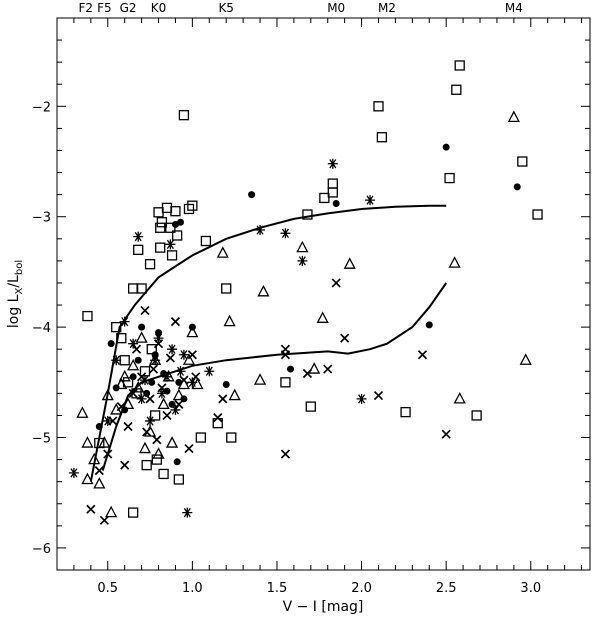  I want to click on y-tick-label: −3, so click(41, 218).